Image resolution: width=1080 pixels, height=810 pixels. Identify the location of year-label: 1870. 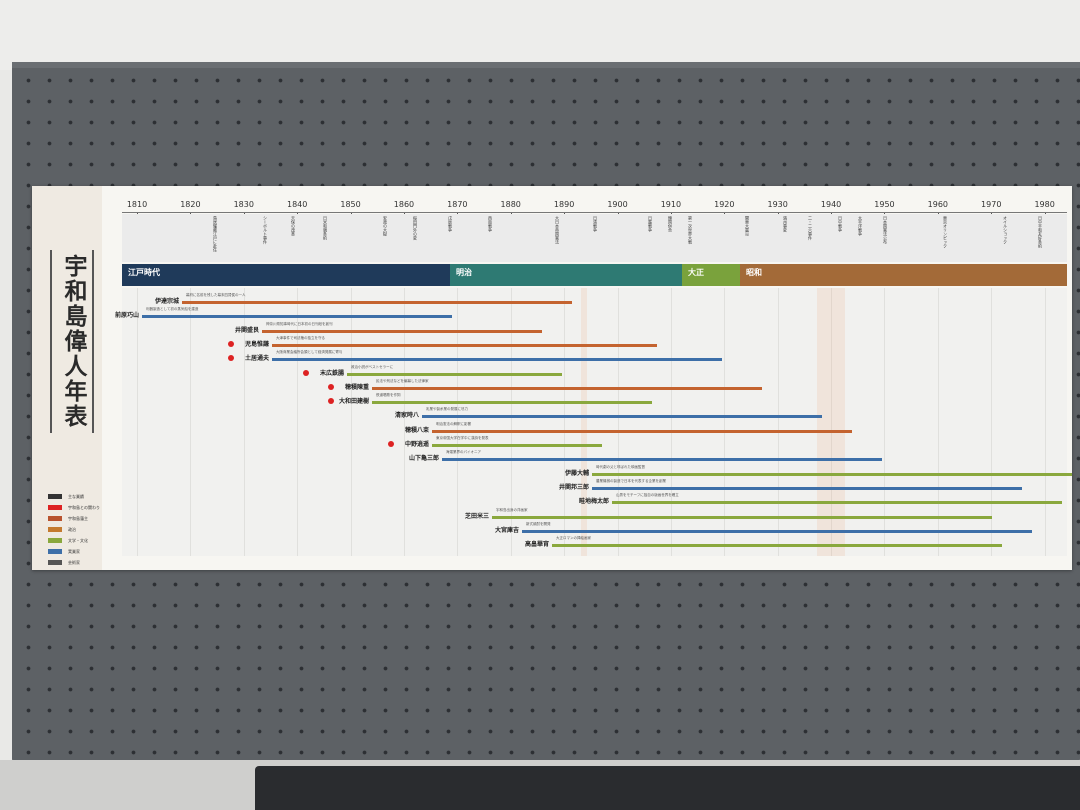
(457, 204).